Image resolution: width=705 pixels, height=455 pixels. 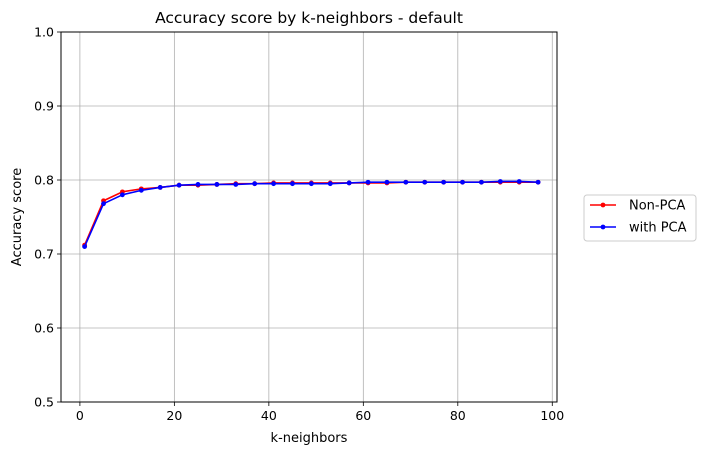 What do you see at coordinates (44, 402) in the screenshot?
I see `y-tick-label: 0.5` at bounding box center [44, 402].